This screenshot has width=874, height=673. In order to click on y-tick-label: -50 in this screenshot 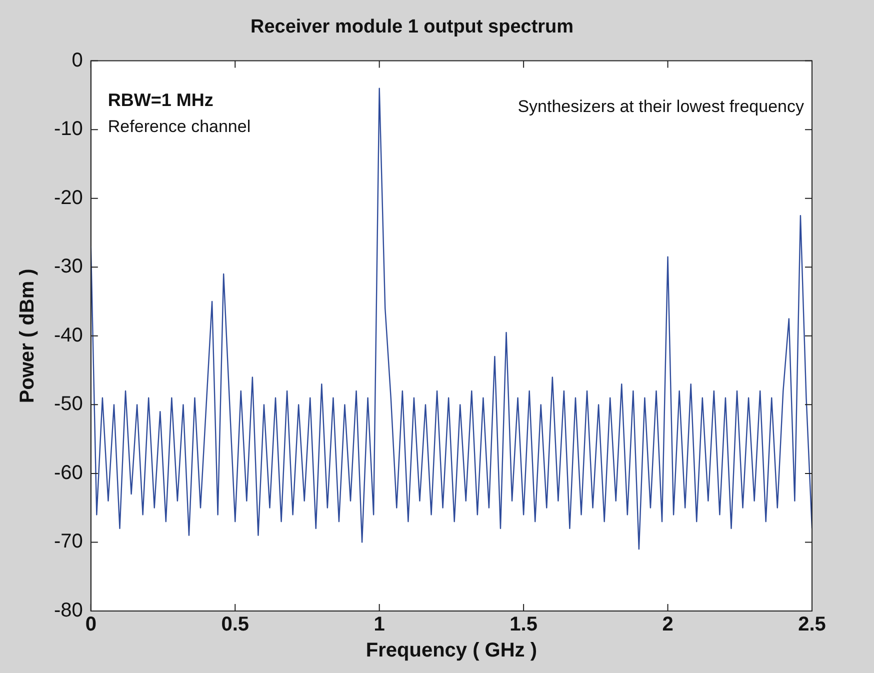, I will do `click(68, 404)`.